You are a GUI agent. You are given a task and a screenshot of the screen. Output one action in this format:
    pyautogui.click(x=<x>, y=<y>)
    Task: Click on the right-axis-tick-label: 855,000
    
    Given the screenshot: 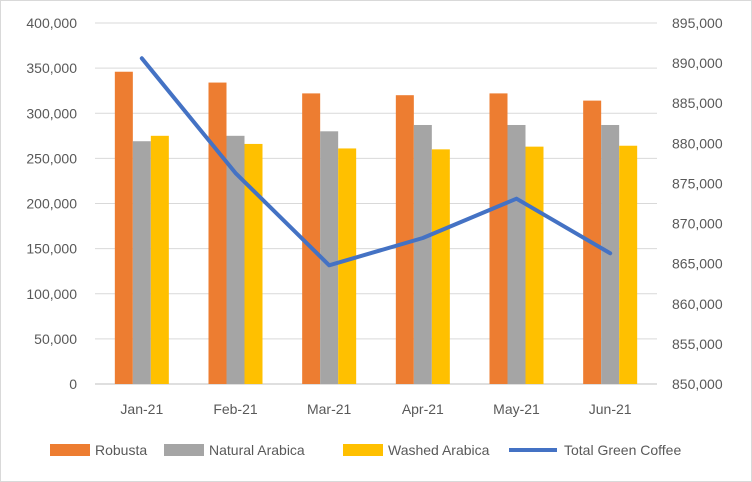 What is the action you would take?
    pyautogui.click(x=697, y=344)
    